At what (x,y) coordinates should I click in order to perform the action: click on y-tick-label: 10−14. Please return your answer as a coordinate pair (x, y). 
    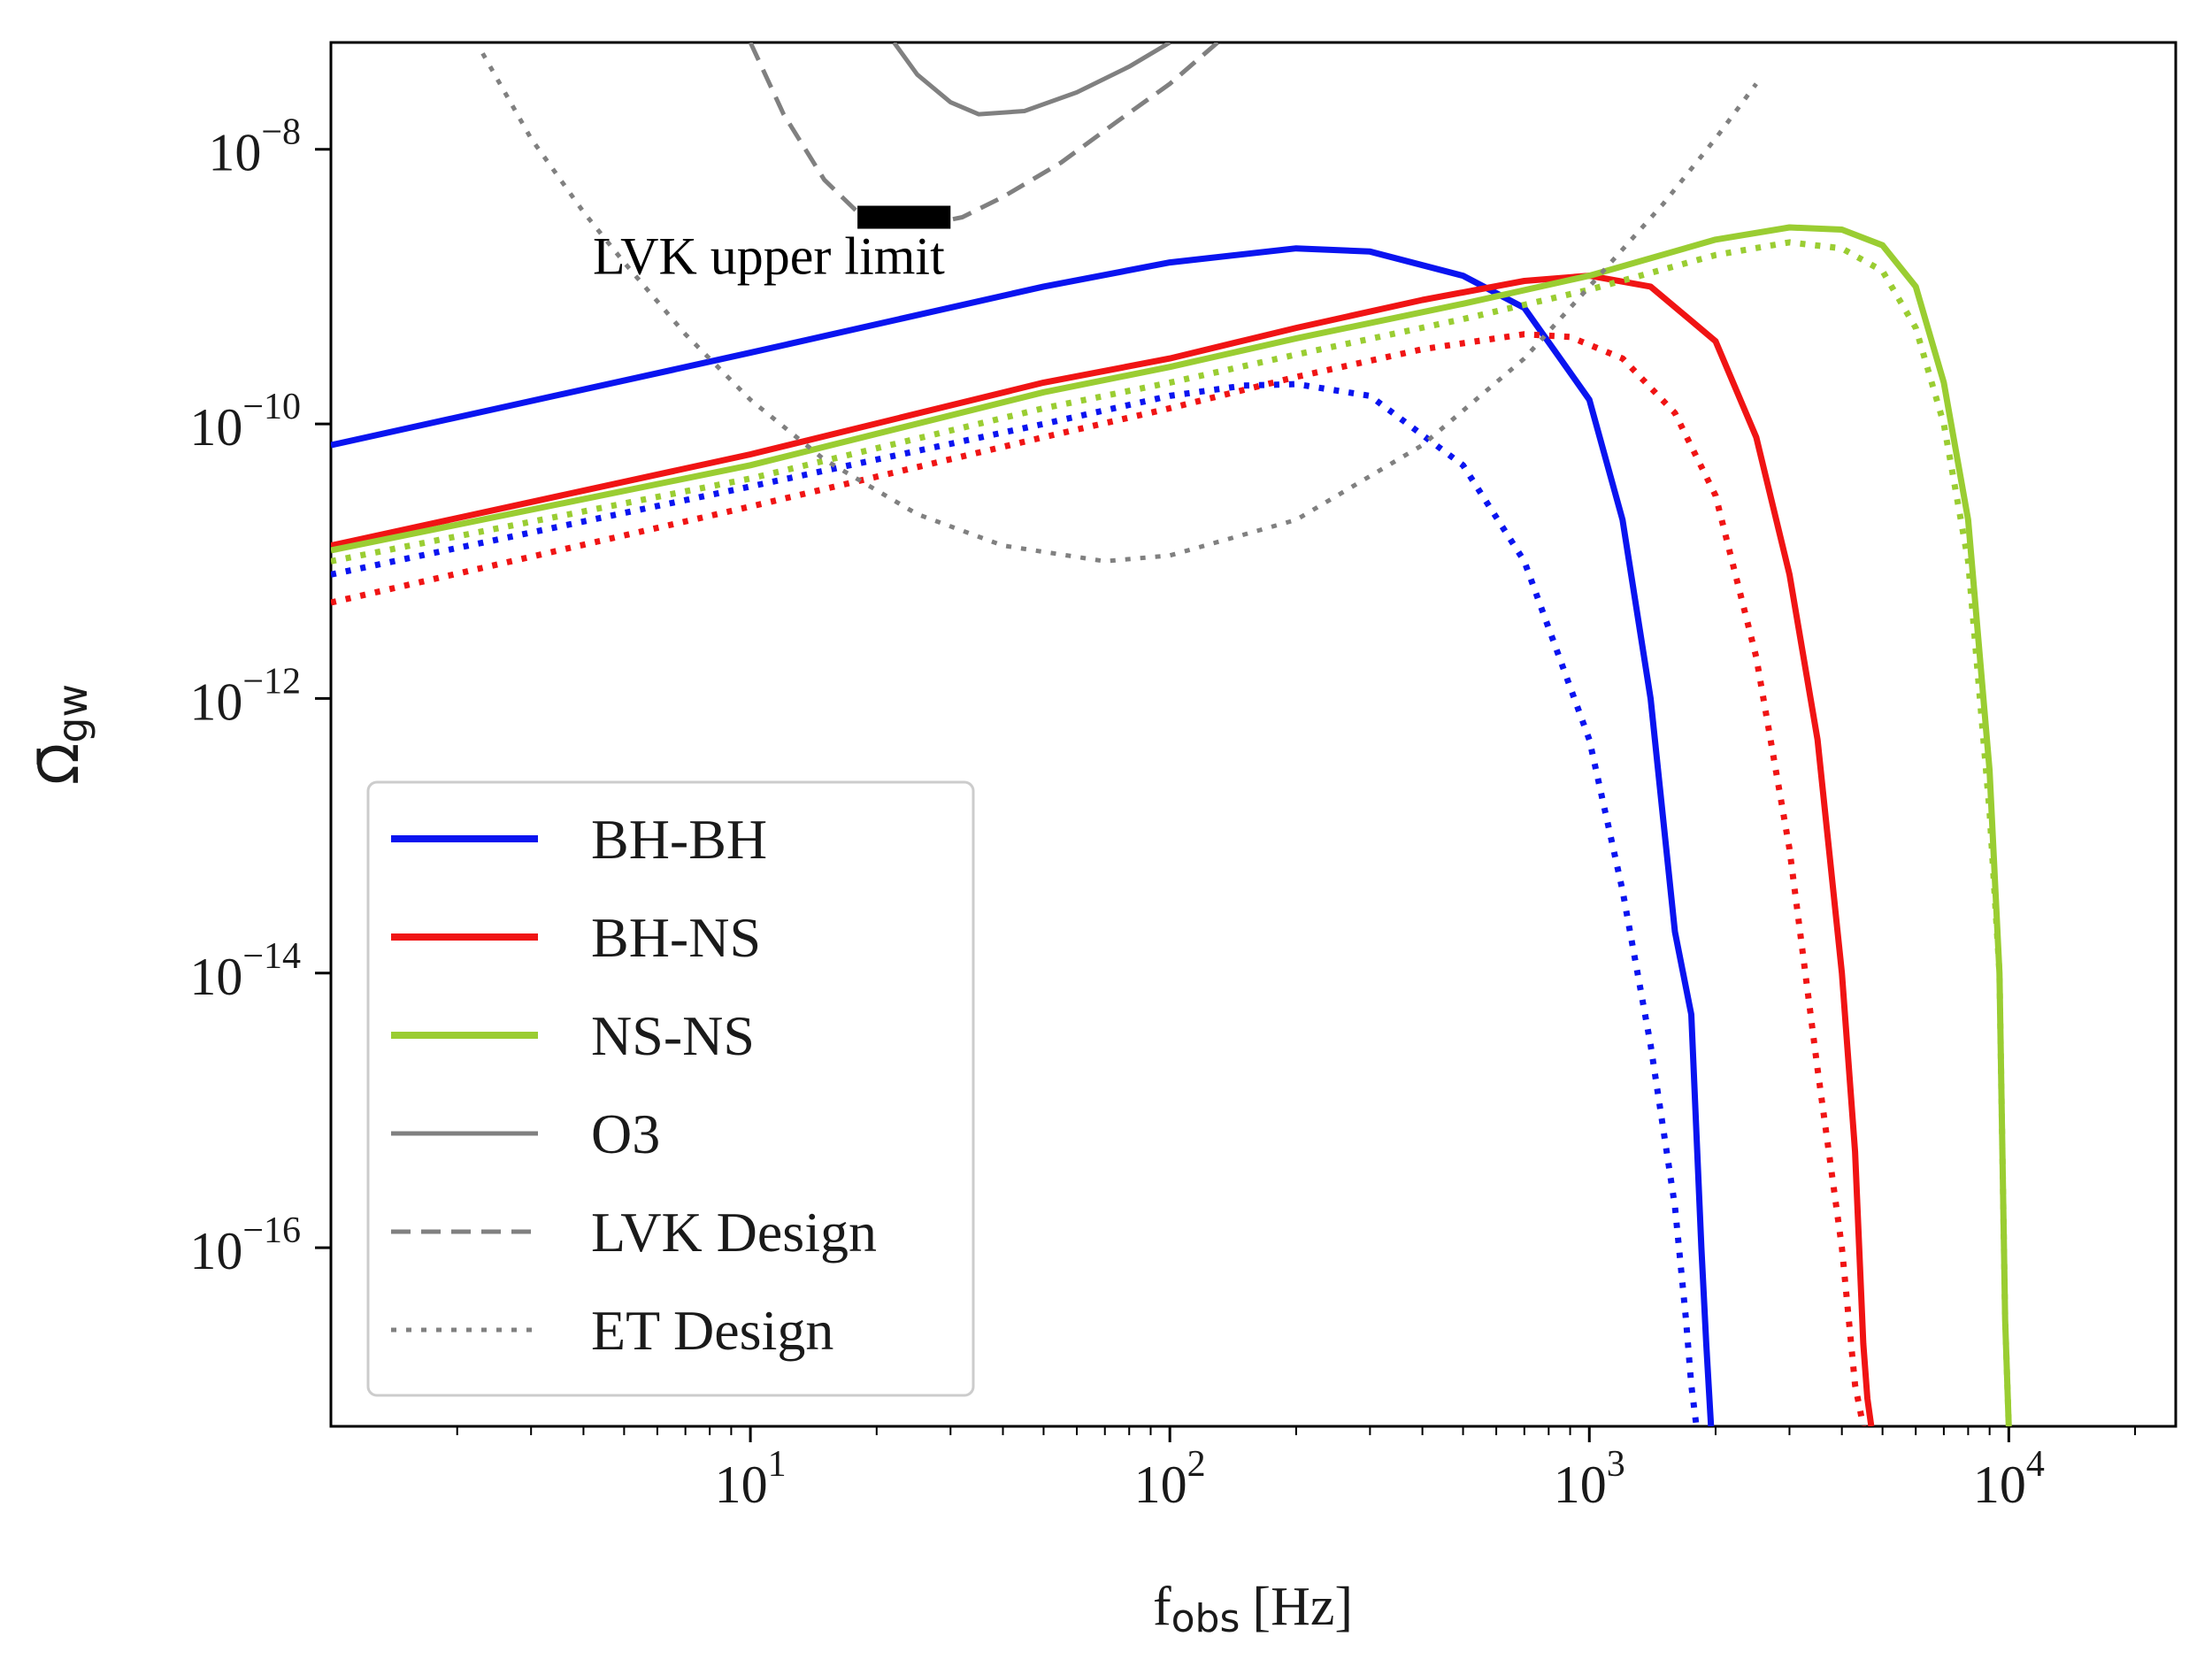
    Looking at the image, I should click on (245, 971).